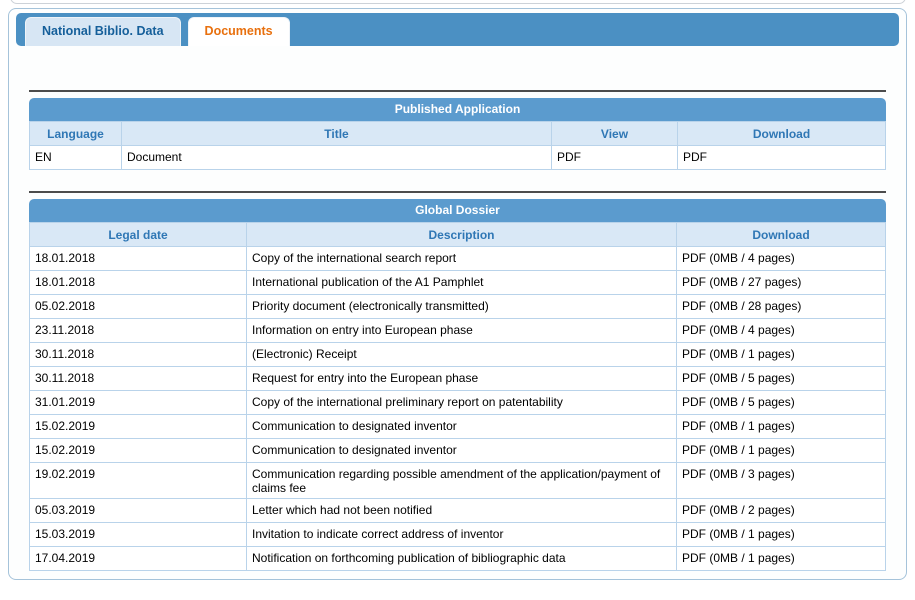 This screenshot has width=915, height=600. I want to click on download-pdf-link: PDF (0MB / 2 pages), so click(781, 510).